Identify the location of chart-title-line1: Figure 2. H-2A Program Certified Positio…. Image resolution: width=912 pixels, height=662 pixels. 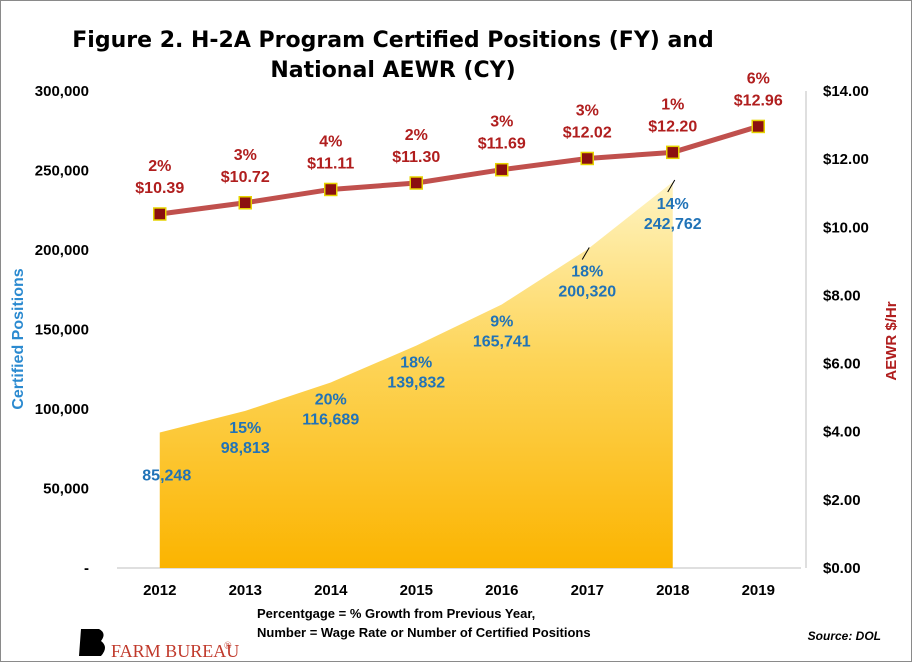
(392, 40).